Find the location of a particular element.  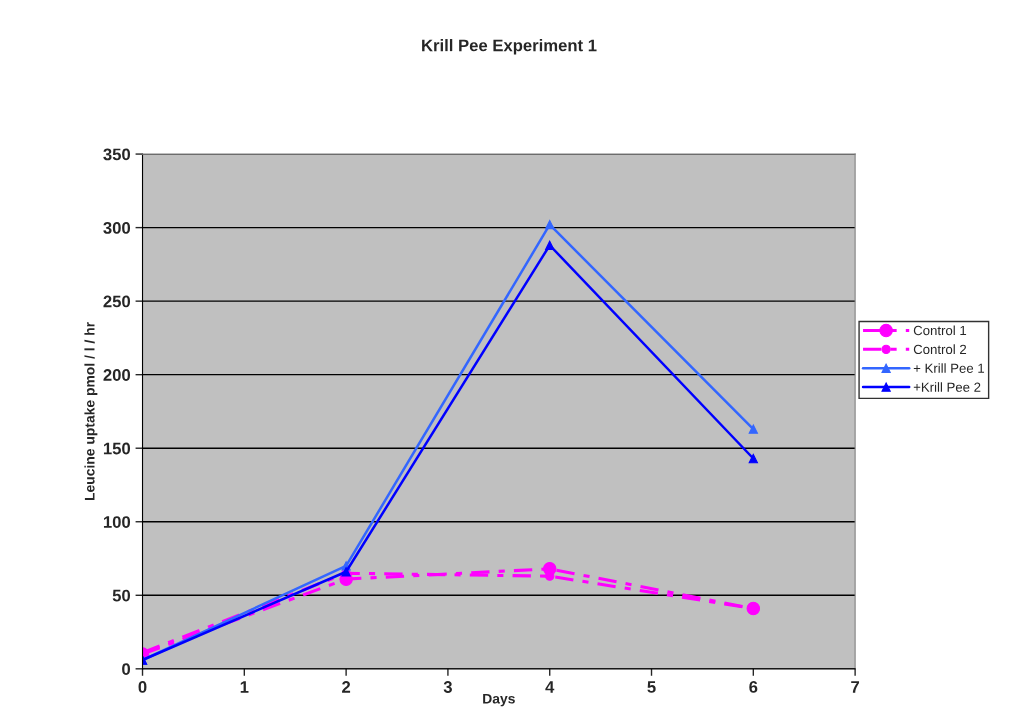

y-tick-label: 100 is located at coordinates (117, 522).